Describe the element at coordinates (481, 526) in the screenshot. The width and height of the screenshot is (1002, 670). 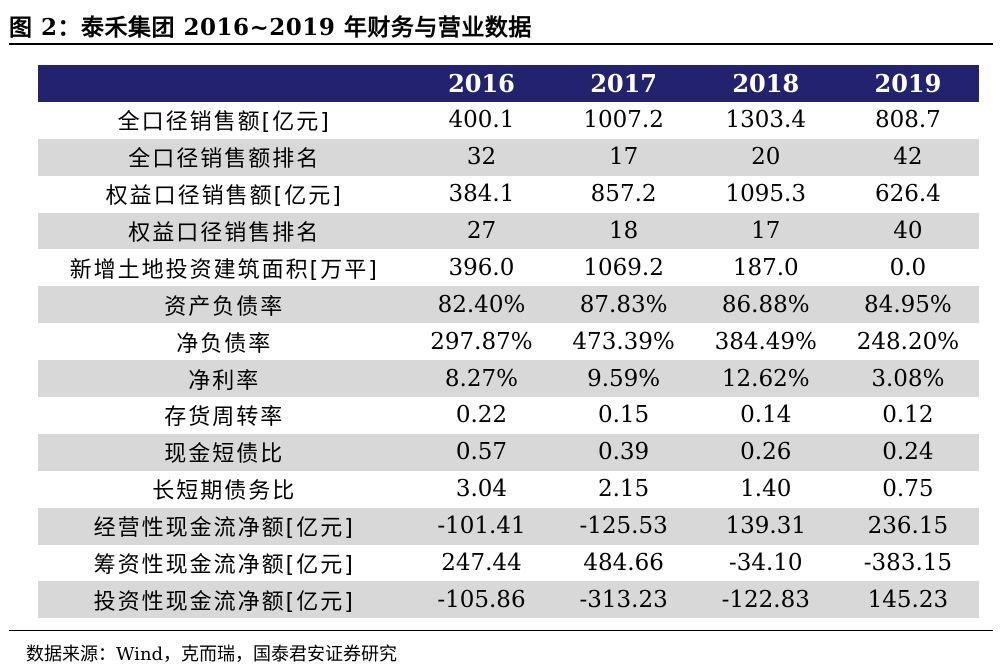
I see `cell-value: -101.41` at that location.